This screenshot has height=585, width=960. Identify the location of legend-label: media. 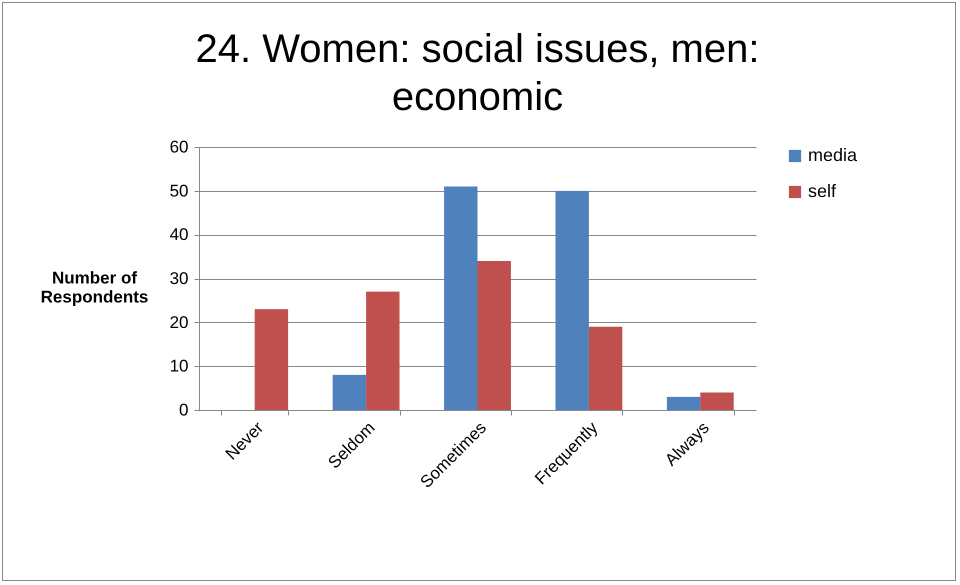
(833, 155).